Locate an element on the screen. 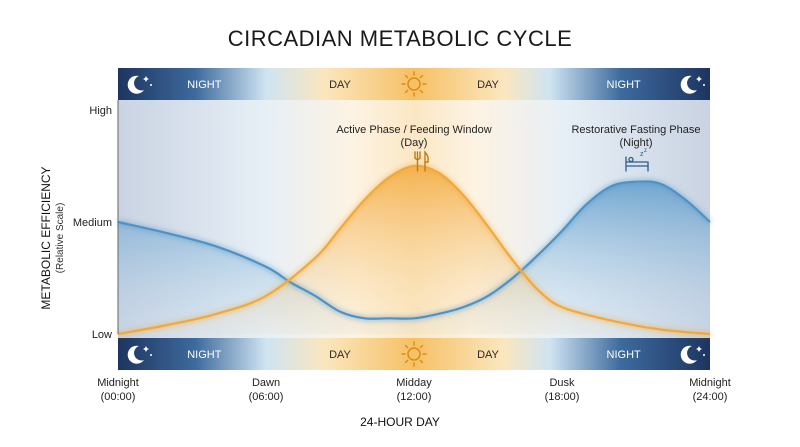 The width and height of the screenshot is (800, 447). y-axis-subtitle: (Relative Scale) is located at coordinates (60, 238).